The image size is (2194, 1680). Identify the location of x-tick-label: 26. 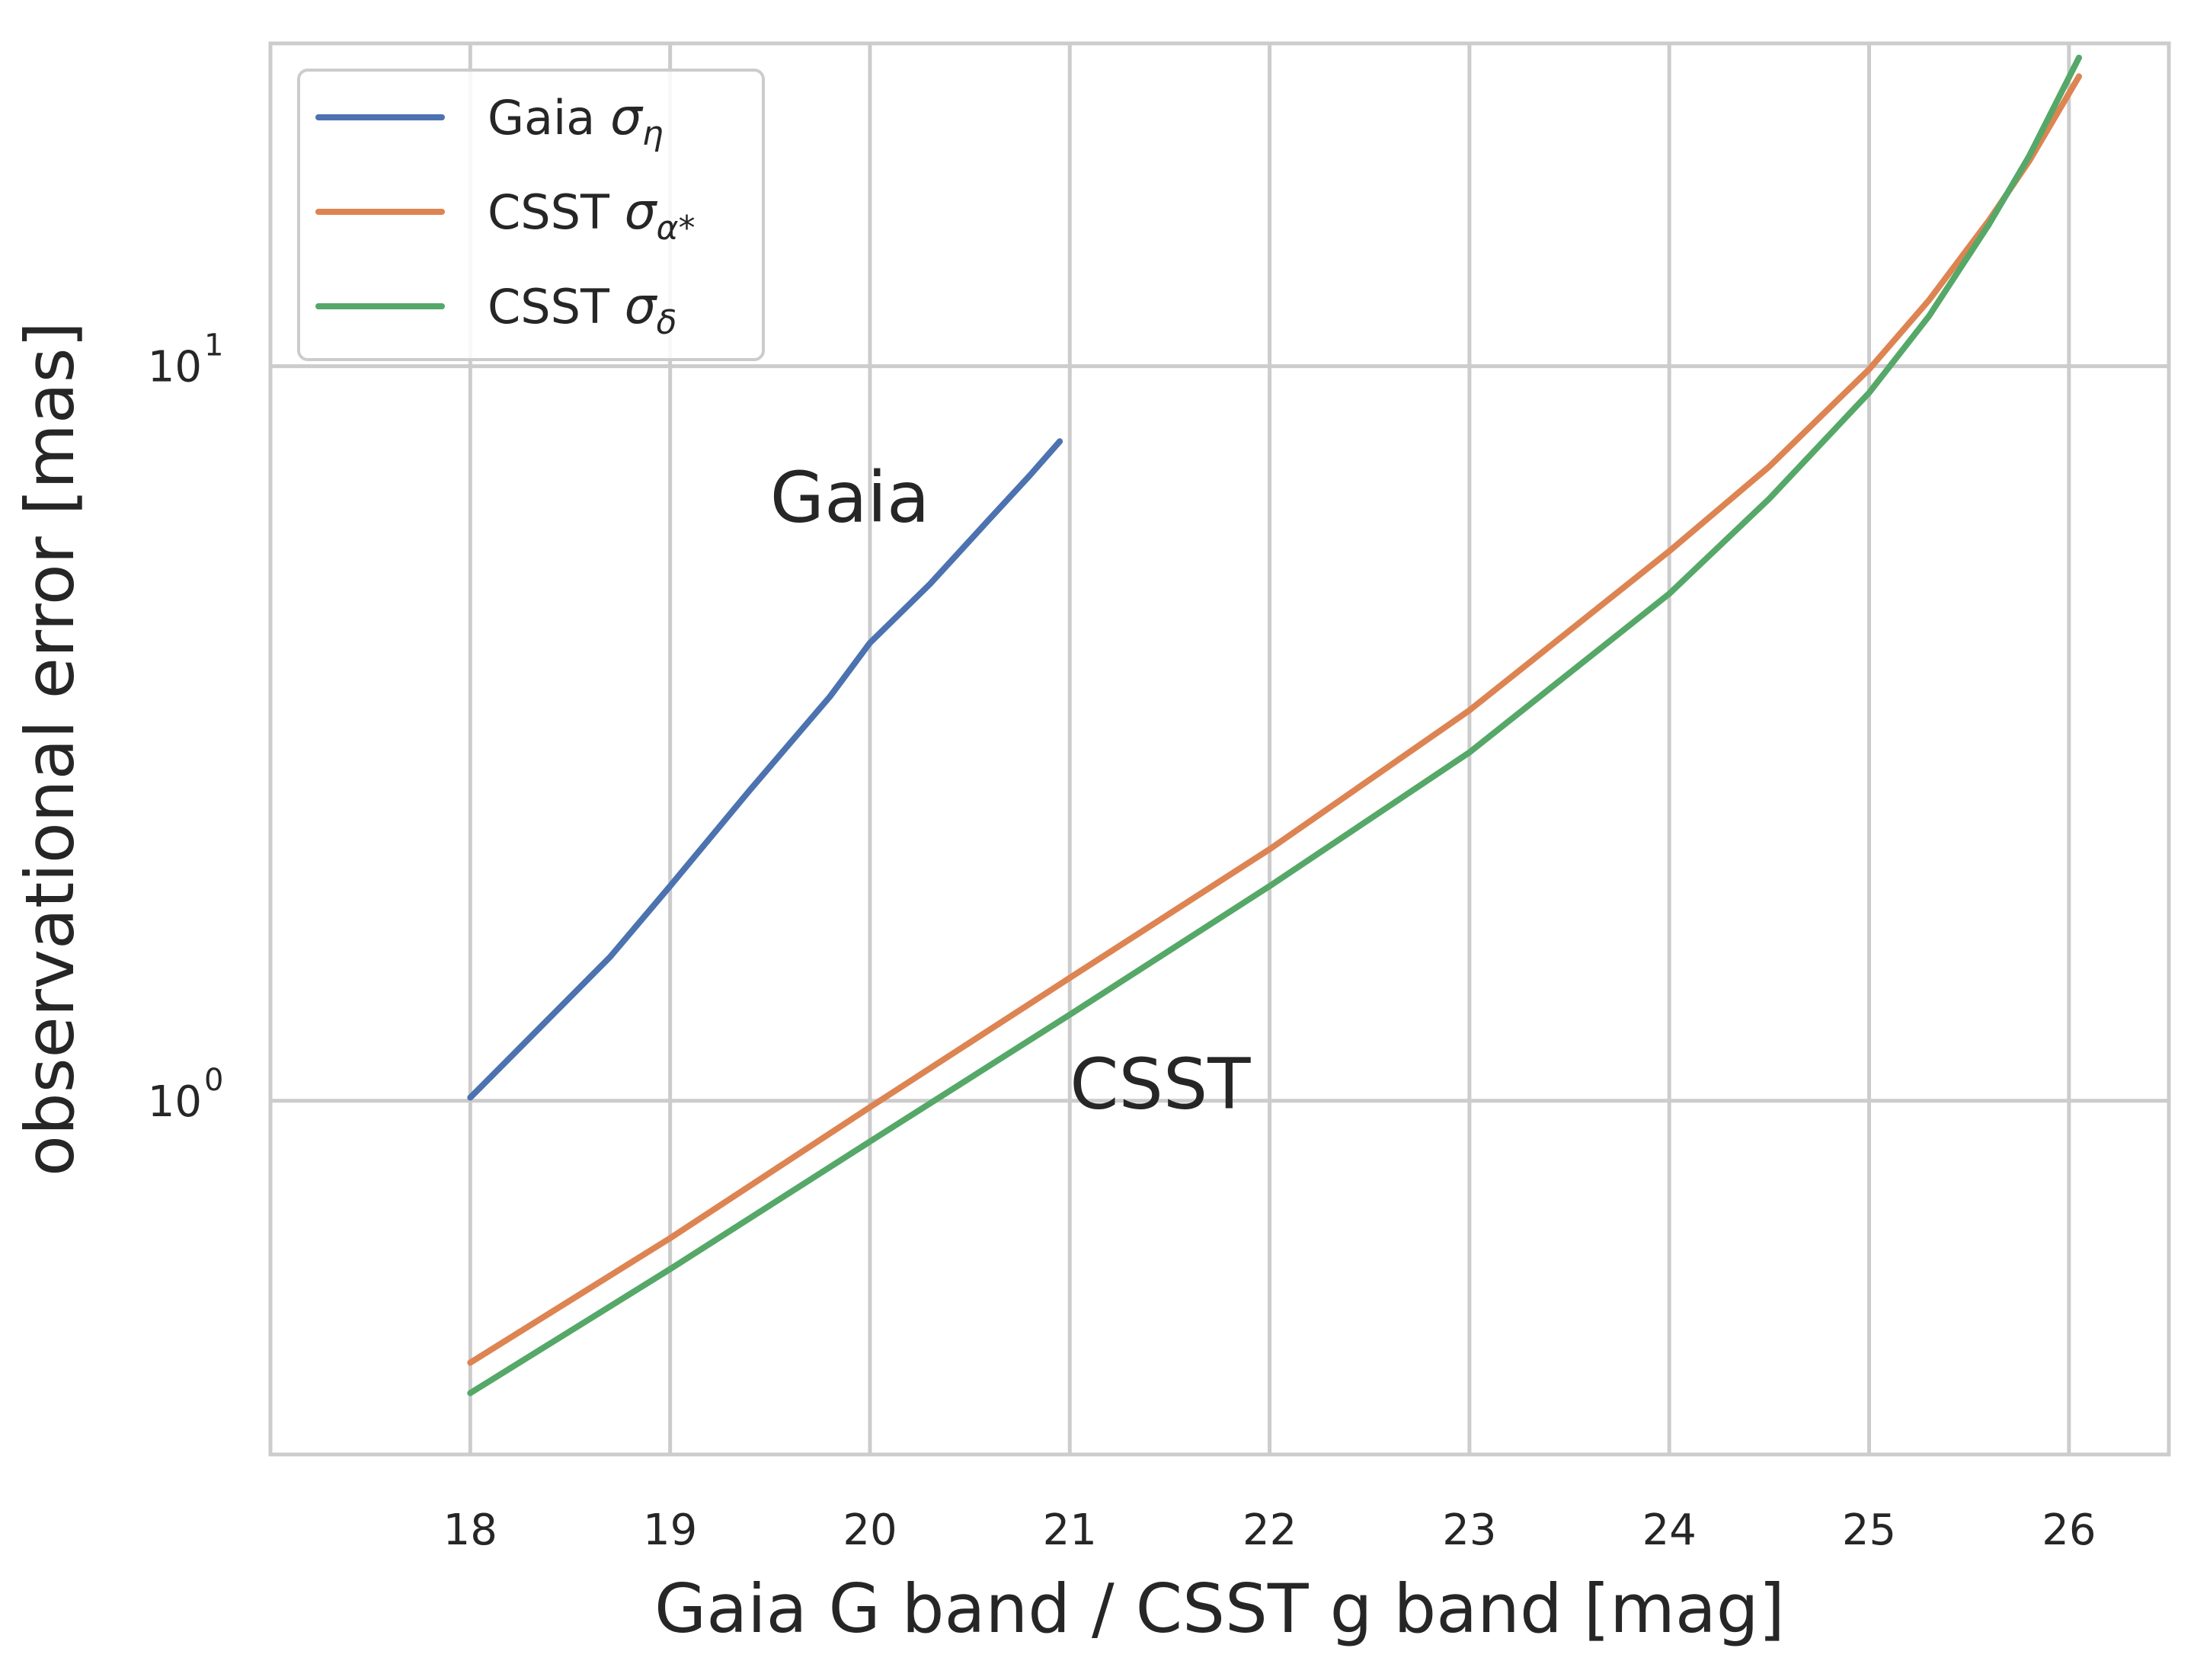
(2069, 1530).